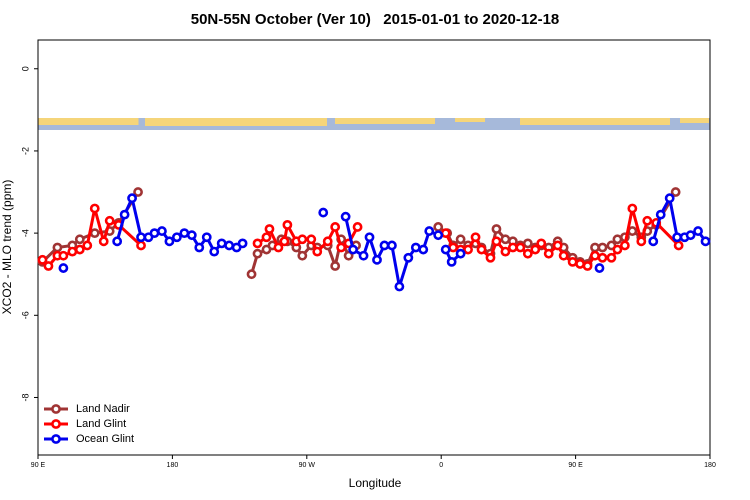  What do you see at coordinates (105, 439) in the screenshot?
I see `legend-label: Ocean Glint` at bounding box center [105, 439].